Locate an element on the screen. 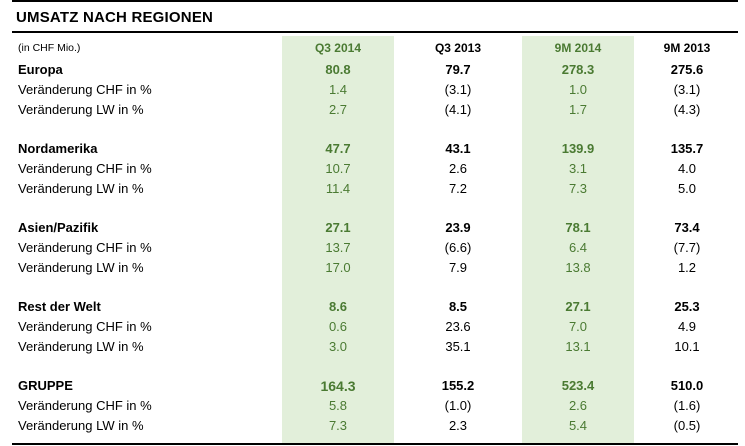 Image resolution: width=745 pixels, height=446 pixels. value-9m-2013: 4.0 is located at coordinates (687, 168).